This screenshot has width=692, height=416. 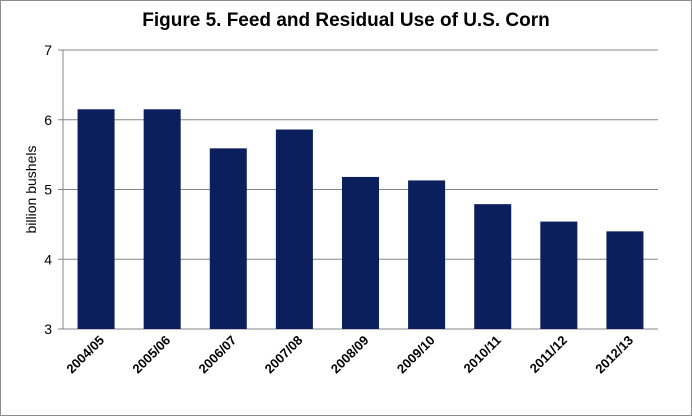 I want to click on x-tick-label: 2012/13, so click(x=614, y=355).